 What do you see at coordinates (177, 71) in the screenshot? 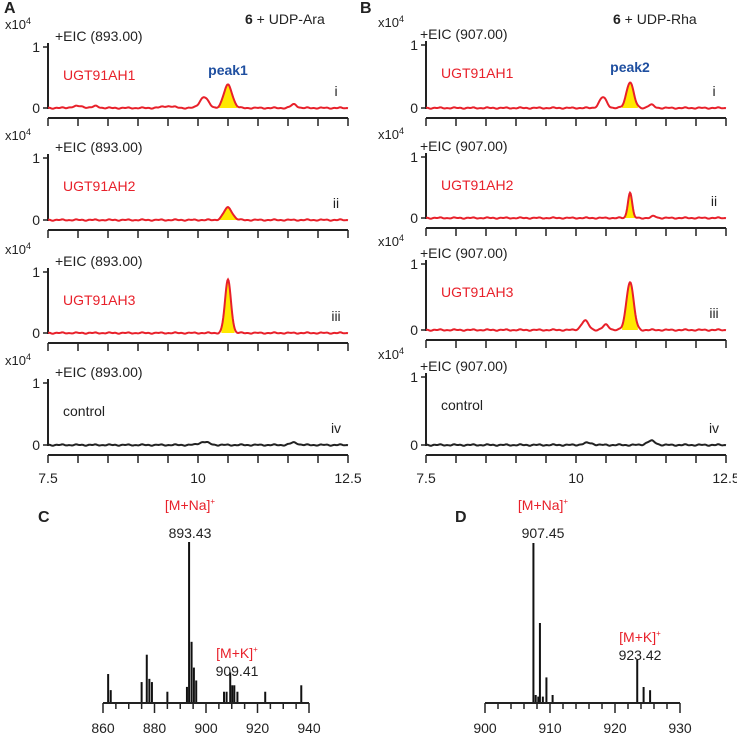
I see `eic-trace-i: x104 +EIC (893.00) 1 0 UGT91AH1 i peak1` at bounding box center [177, 71].